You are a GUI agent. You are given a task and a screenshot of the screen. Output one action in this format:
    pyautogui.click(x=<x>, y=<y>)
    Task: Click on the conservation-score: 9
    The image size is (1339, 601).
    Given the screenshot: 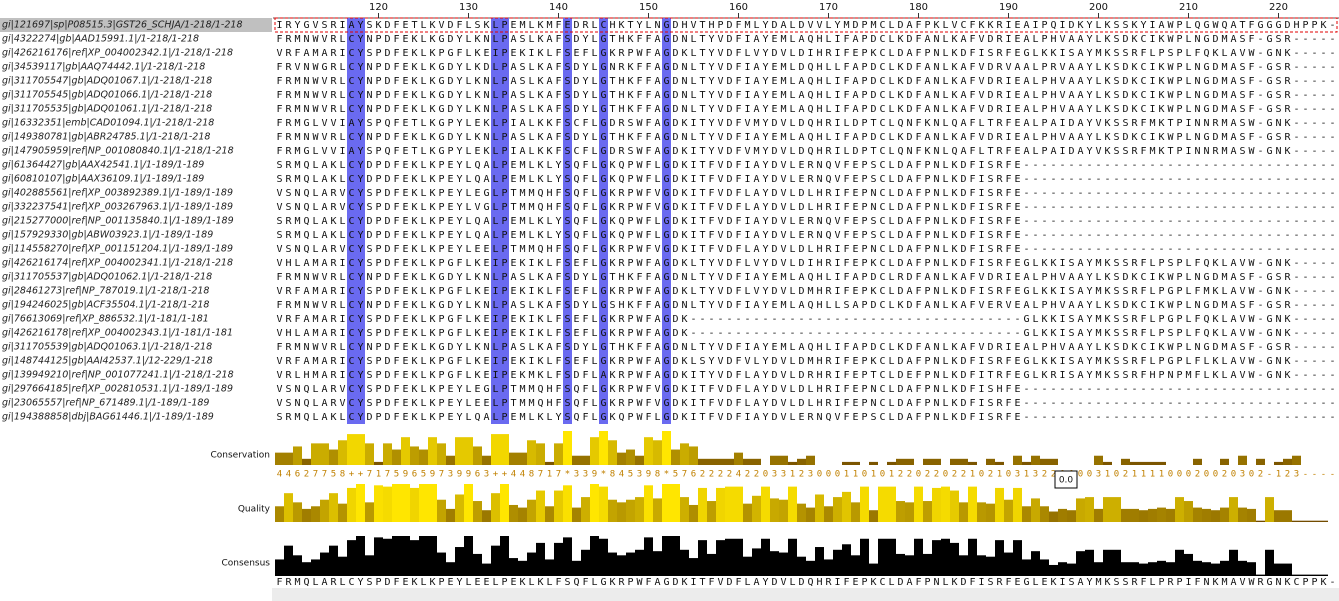 What is the action you would take?
    pyautogui.click(x=594, y=475)
    